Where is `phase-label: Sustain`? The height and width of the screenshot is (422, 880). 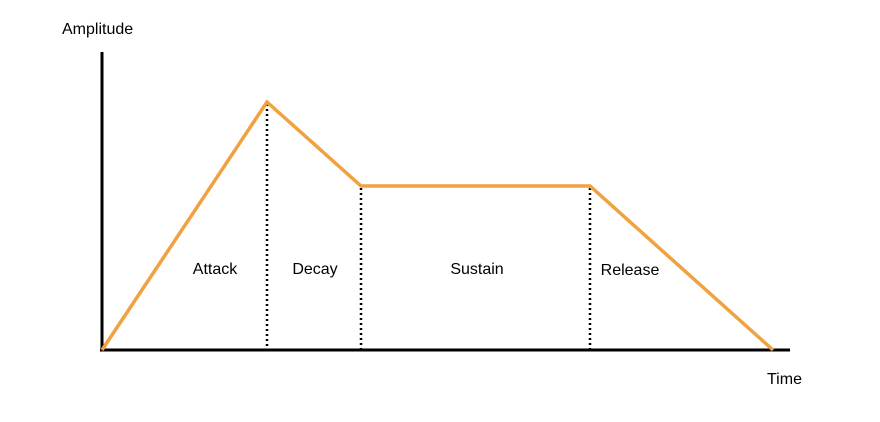
phase-label: Sustain is located at coordinates (476, 269).